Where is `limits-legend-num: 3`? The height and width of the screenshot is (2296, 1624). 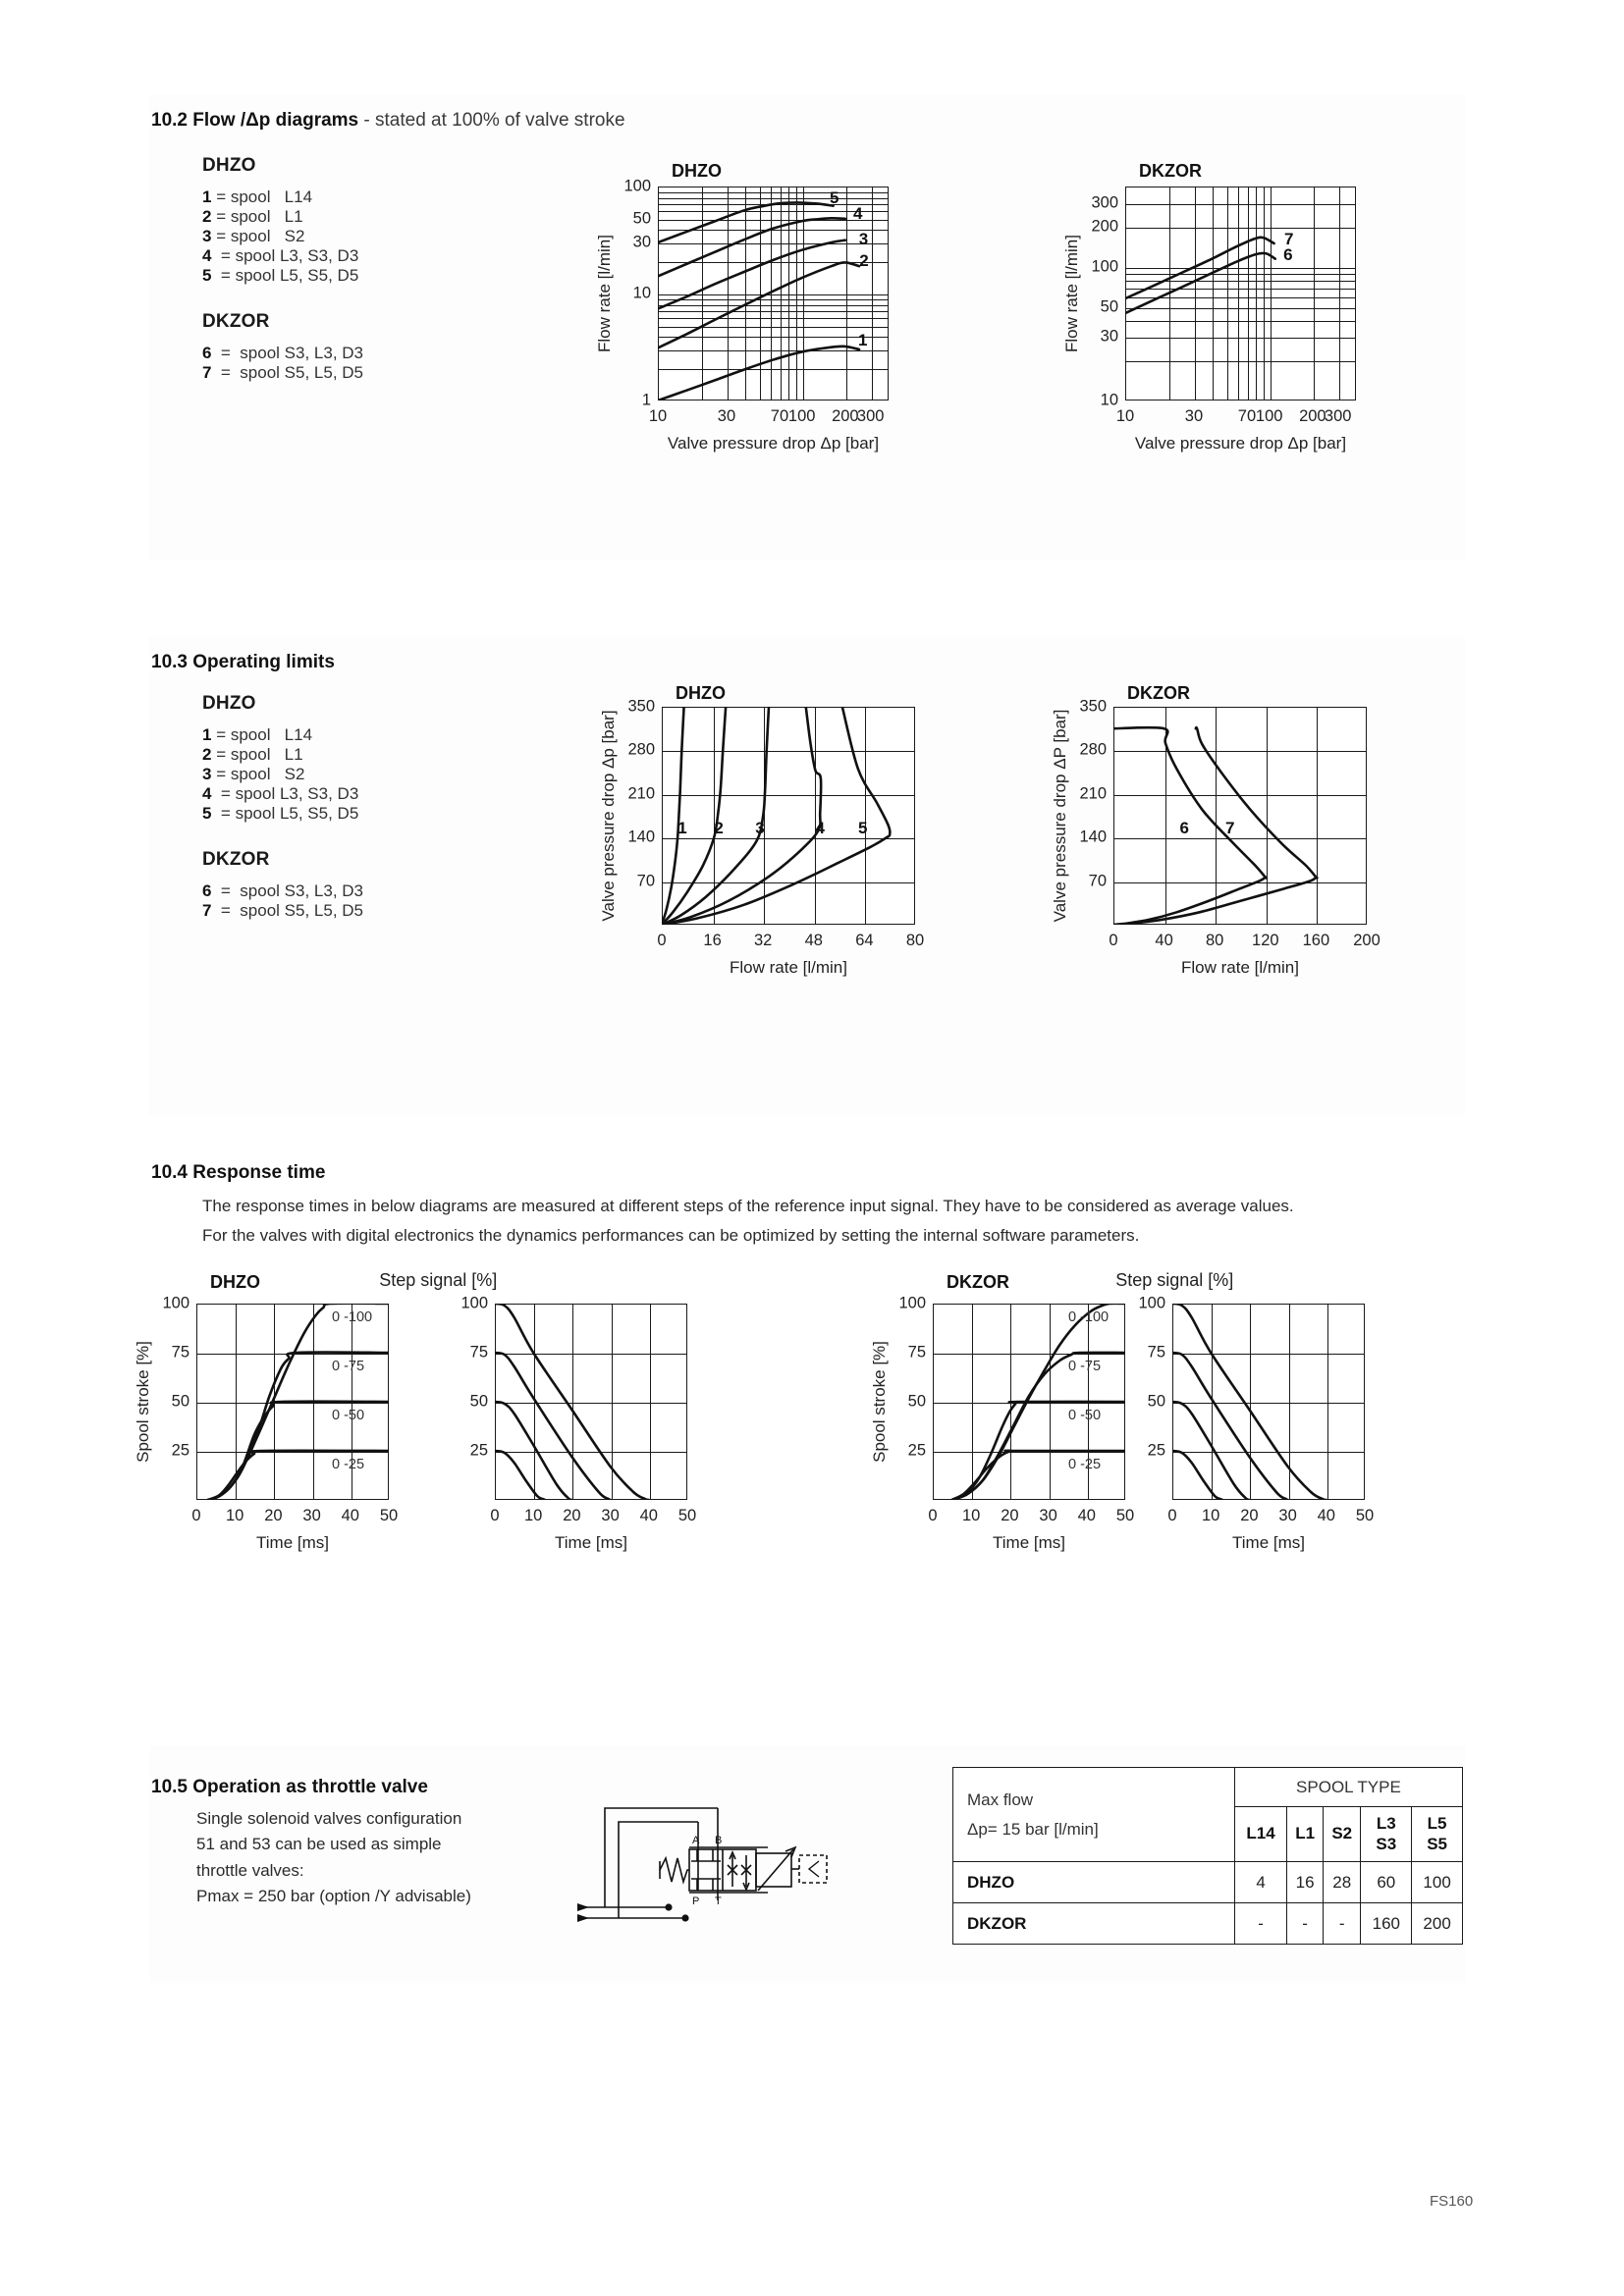
limits-legend-num: 3 is located at coordinates (207, 774).